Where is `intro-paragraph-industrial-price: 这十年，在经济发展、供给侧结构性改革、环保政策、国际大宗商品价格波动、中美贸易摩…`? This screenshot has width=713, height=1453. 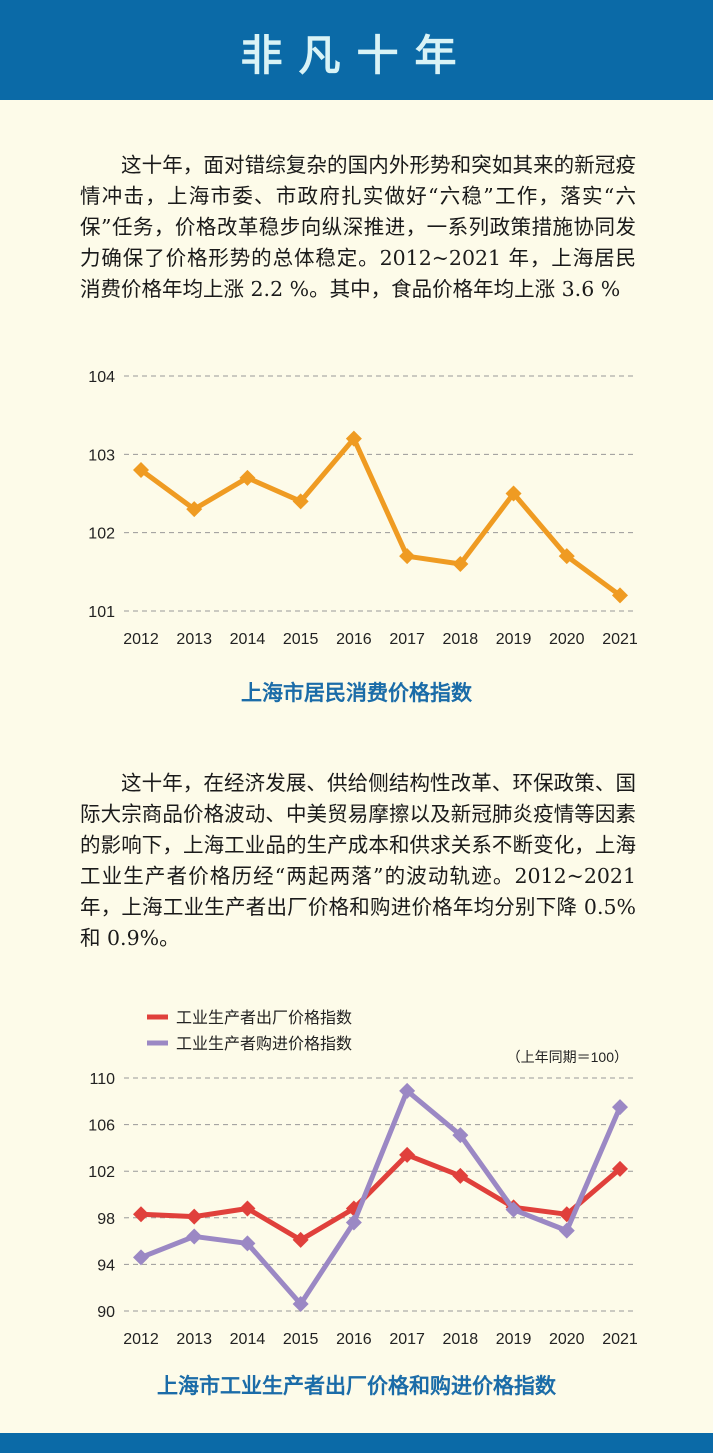
intro-paragraph-industrial-price: 这十年，在经济发展、供给侧结构性改革、环保政策、国际大宗商品价格波动、中美贸易摩… is located at coordinates (358, 860).